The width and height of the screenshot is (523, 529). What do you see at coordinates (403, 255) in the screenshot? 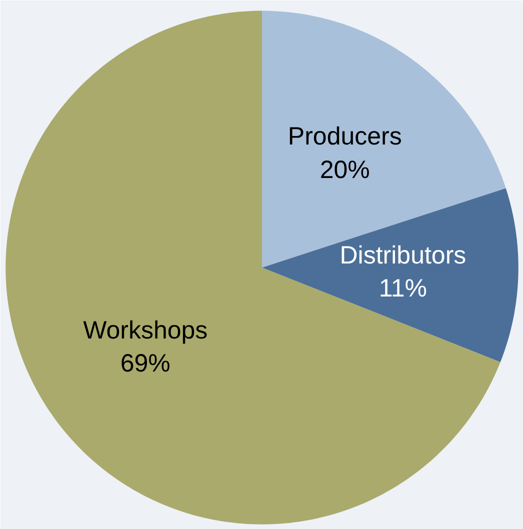
I see `slice-label: Distributors` at bounding box center [403, 255].